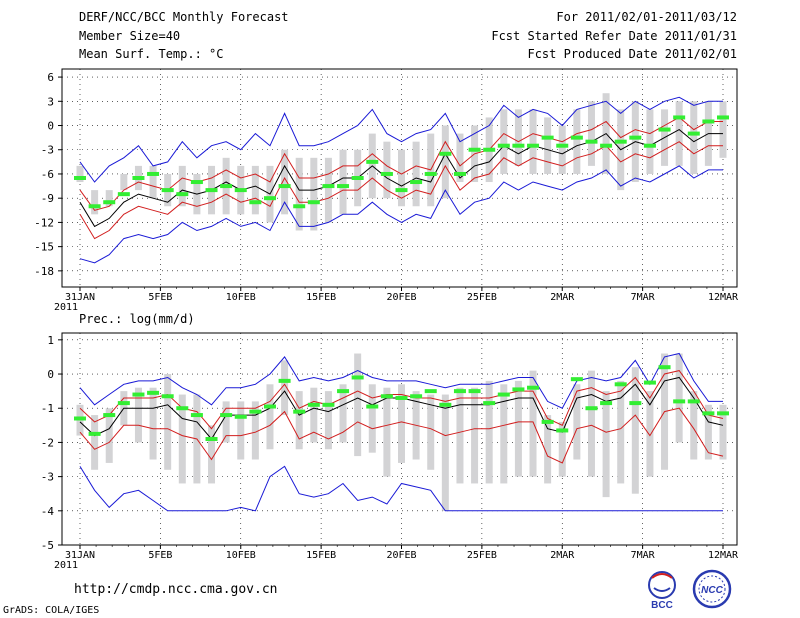 The width and height of the screenshot is (800, 618). What do you see at coordinates (50, 126) in the screenshot?
I see `temp-y-tick-label: 0` at bounding box center [50, 126].